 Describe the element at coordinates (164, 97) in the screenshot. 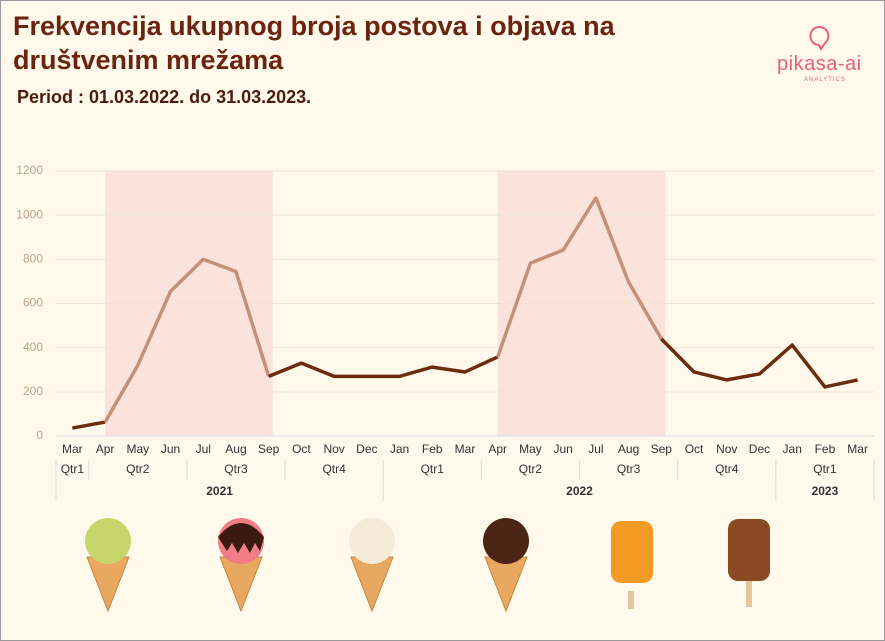

I see `chart-subtitle: Period : 01.03.2022. do 31.03.2023.` at that location.